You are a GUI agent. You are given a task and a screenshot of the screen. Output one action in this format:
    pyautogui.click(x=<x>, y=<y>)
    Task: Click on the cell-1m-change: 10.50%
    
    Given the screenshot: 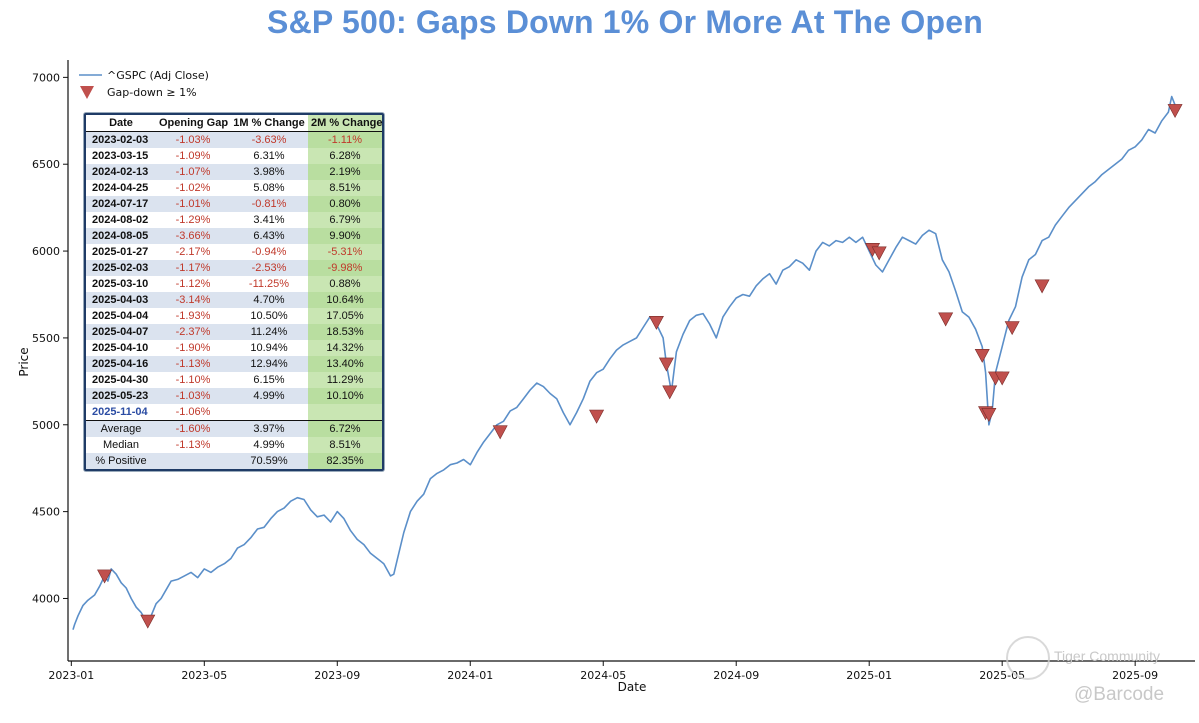 What is the action you would take?
    pyautogui.click(x=269, y=316)
    